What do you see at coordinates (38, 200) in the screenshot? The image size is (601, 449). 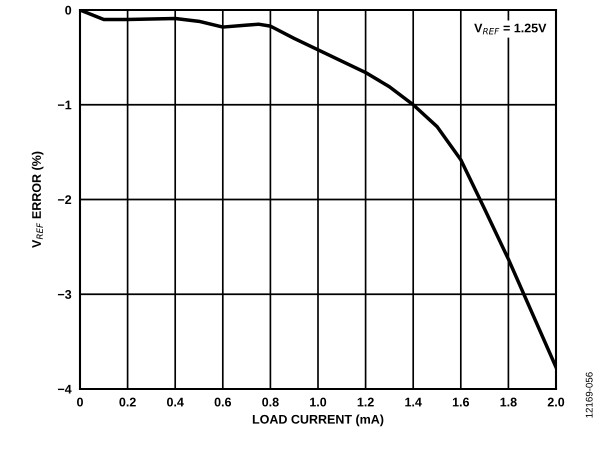 I see `y-axis-title: V$_{REF}$ ERROR (%)` at bounding box center [38, 200].